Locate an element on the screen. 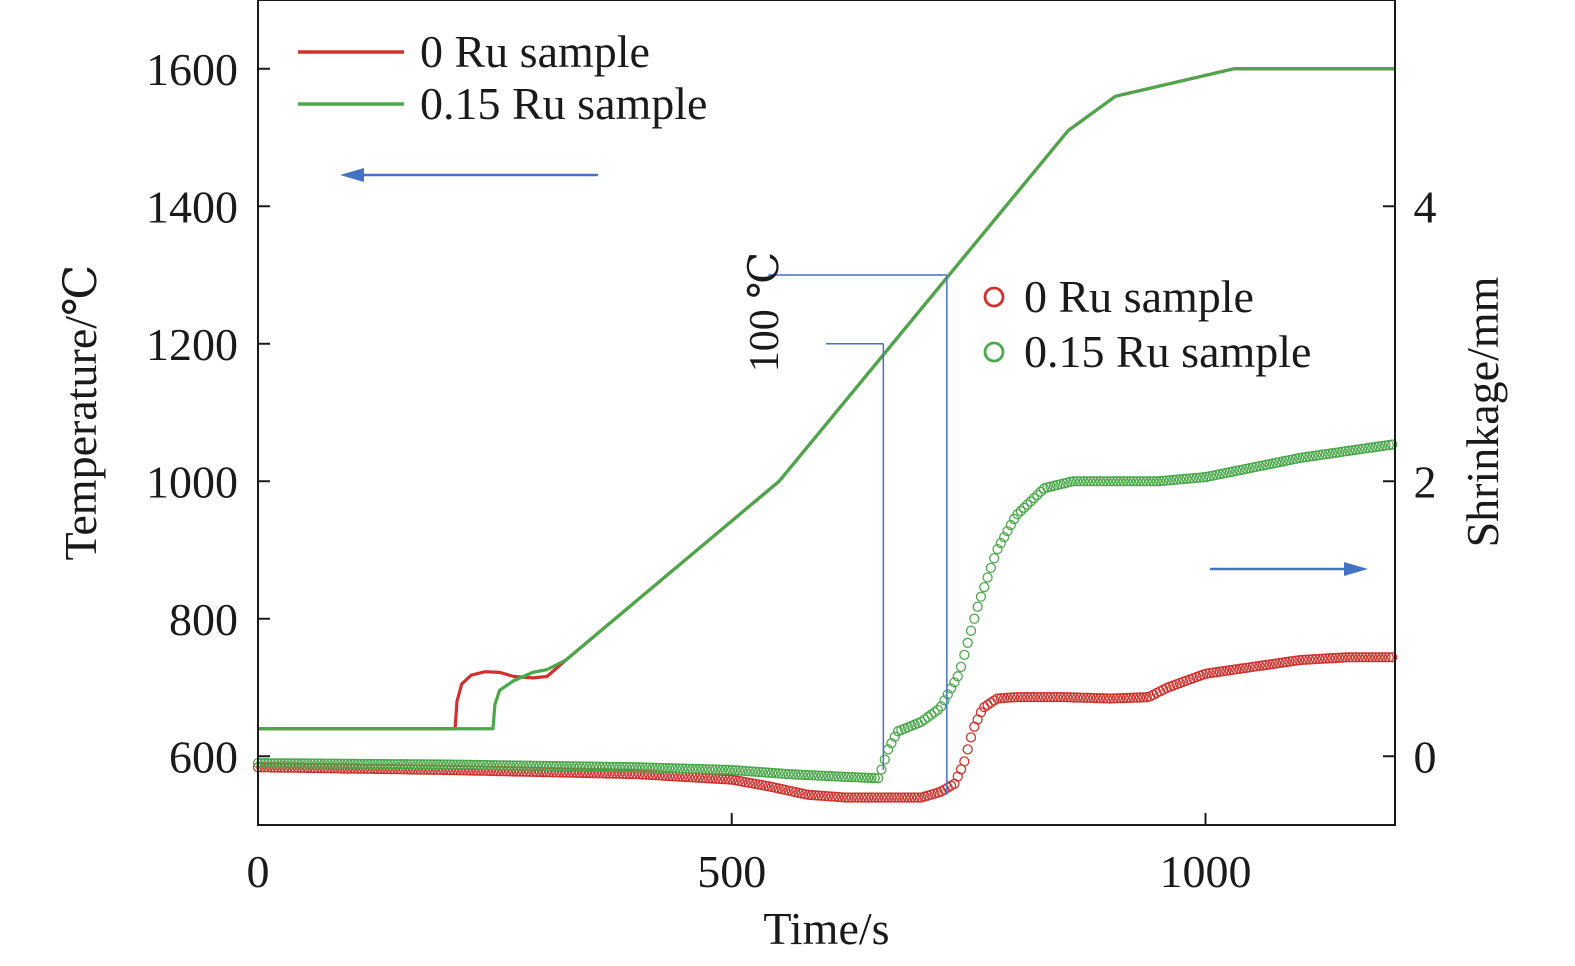 Image resolution: width=1575 pixels, height=966 pixels. y-right-tick-label: 0 is located at coordinates (1425, 756).